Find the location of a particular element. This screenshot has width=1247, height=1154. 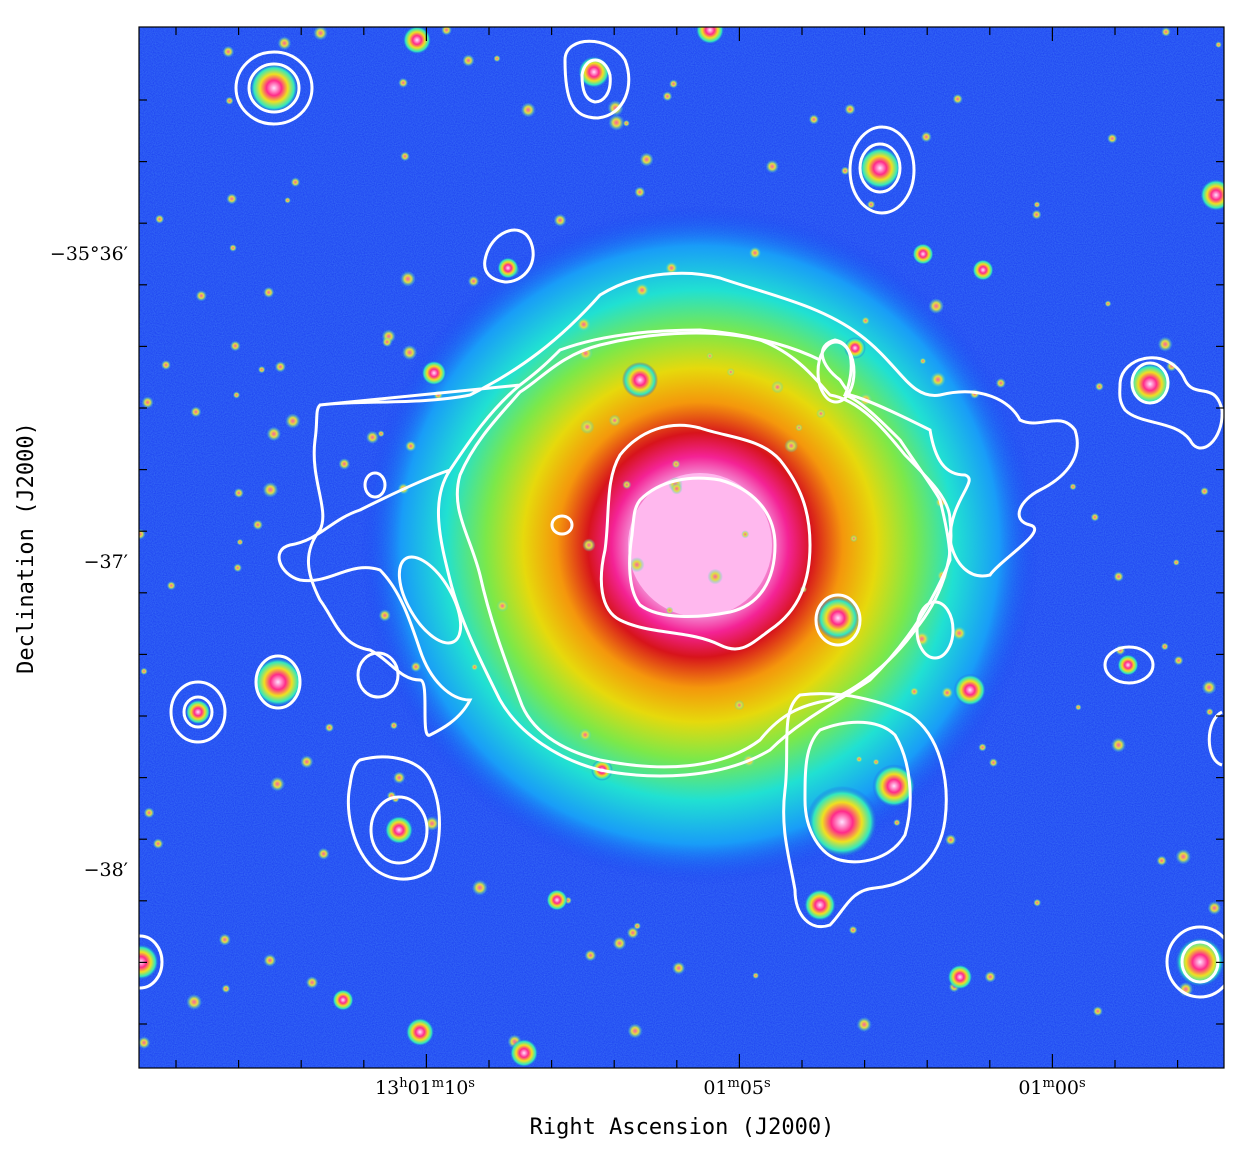

contour-star-3a is located at coordinates (882, 170).